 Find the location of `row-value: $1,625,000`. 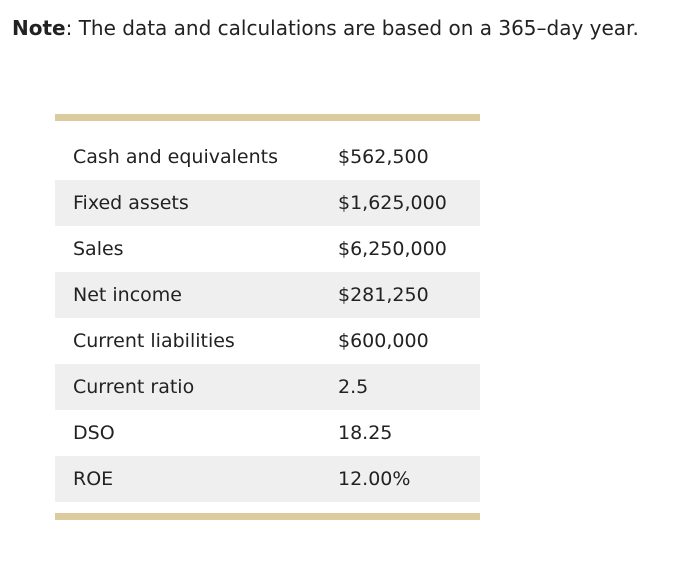

row-value: $1,625,000 is located at coordinates (392, 203).